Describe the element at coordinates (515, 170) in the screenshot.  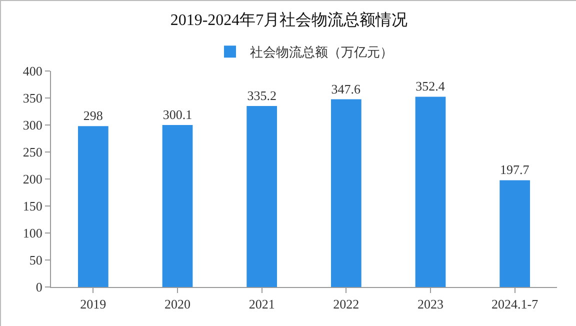
I see `data-label: 197.7` at that location.